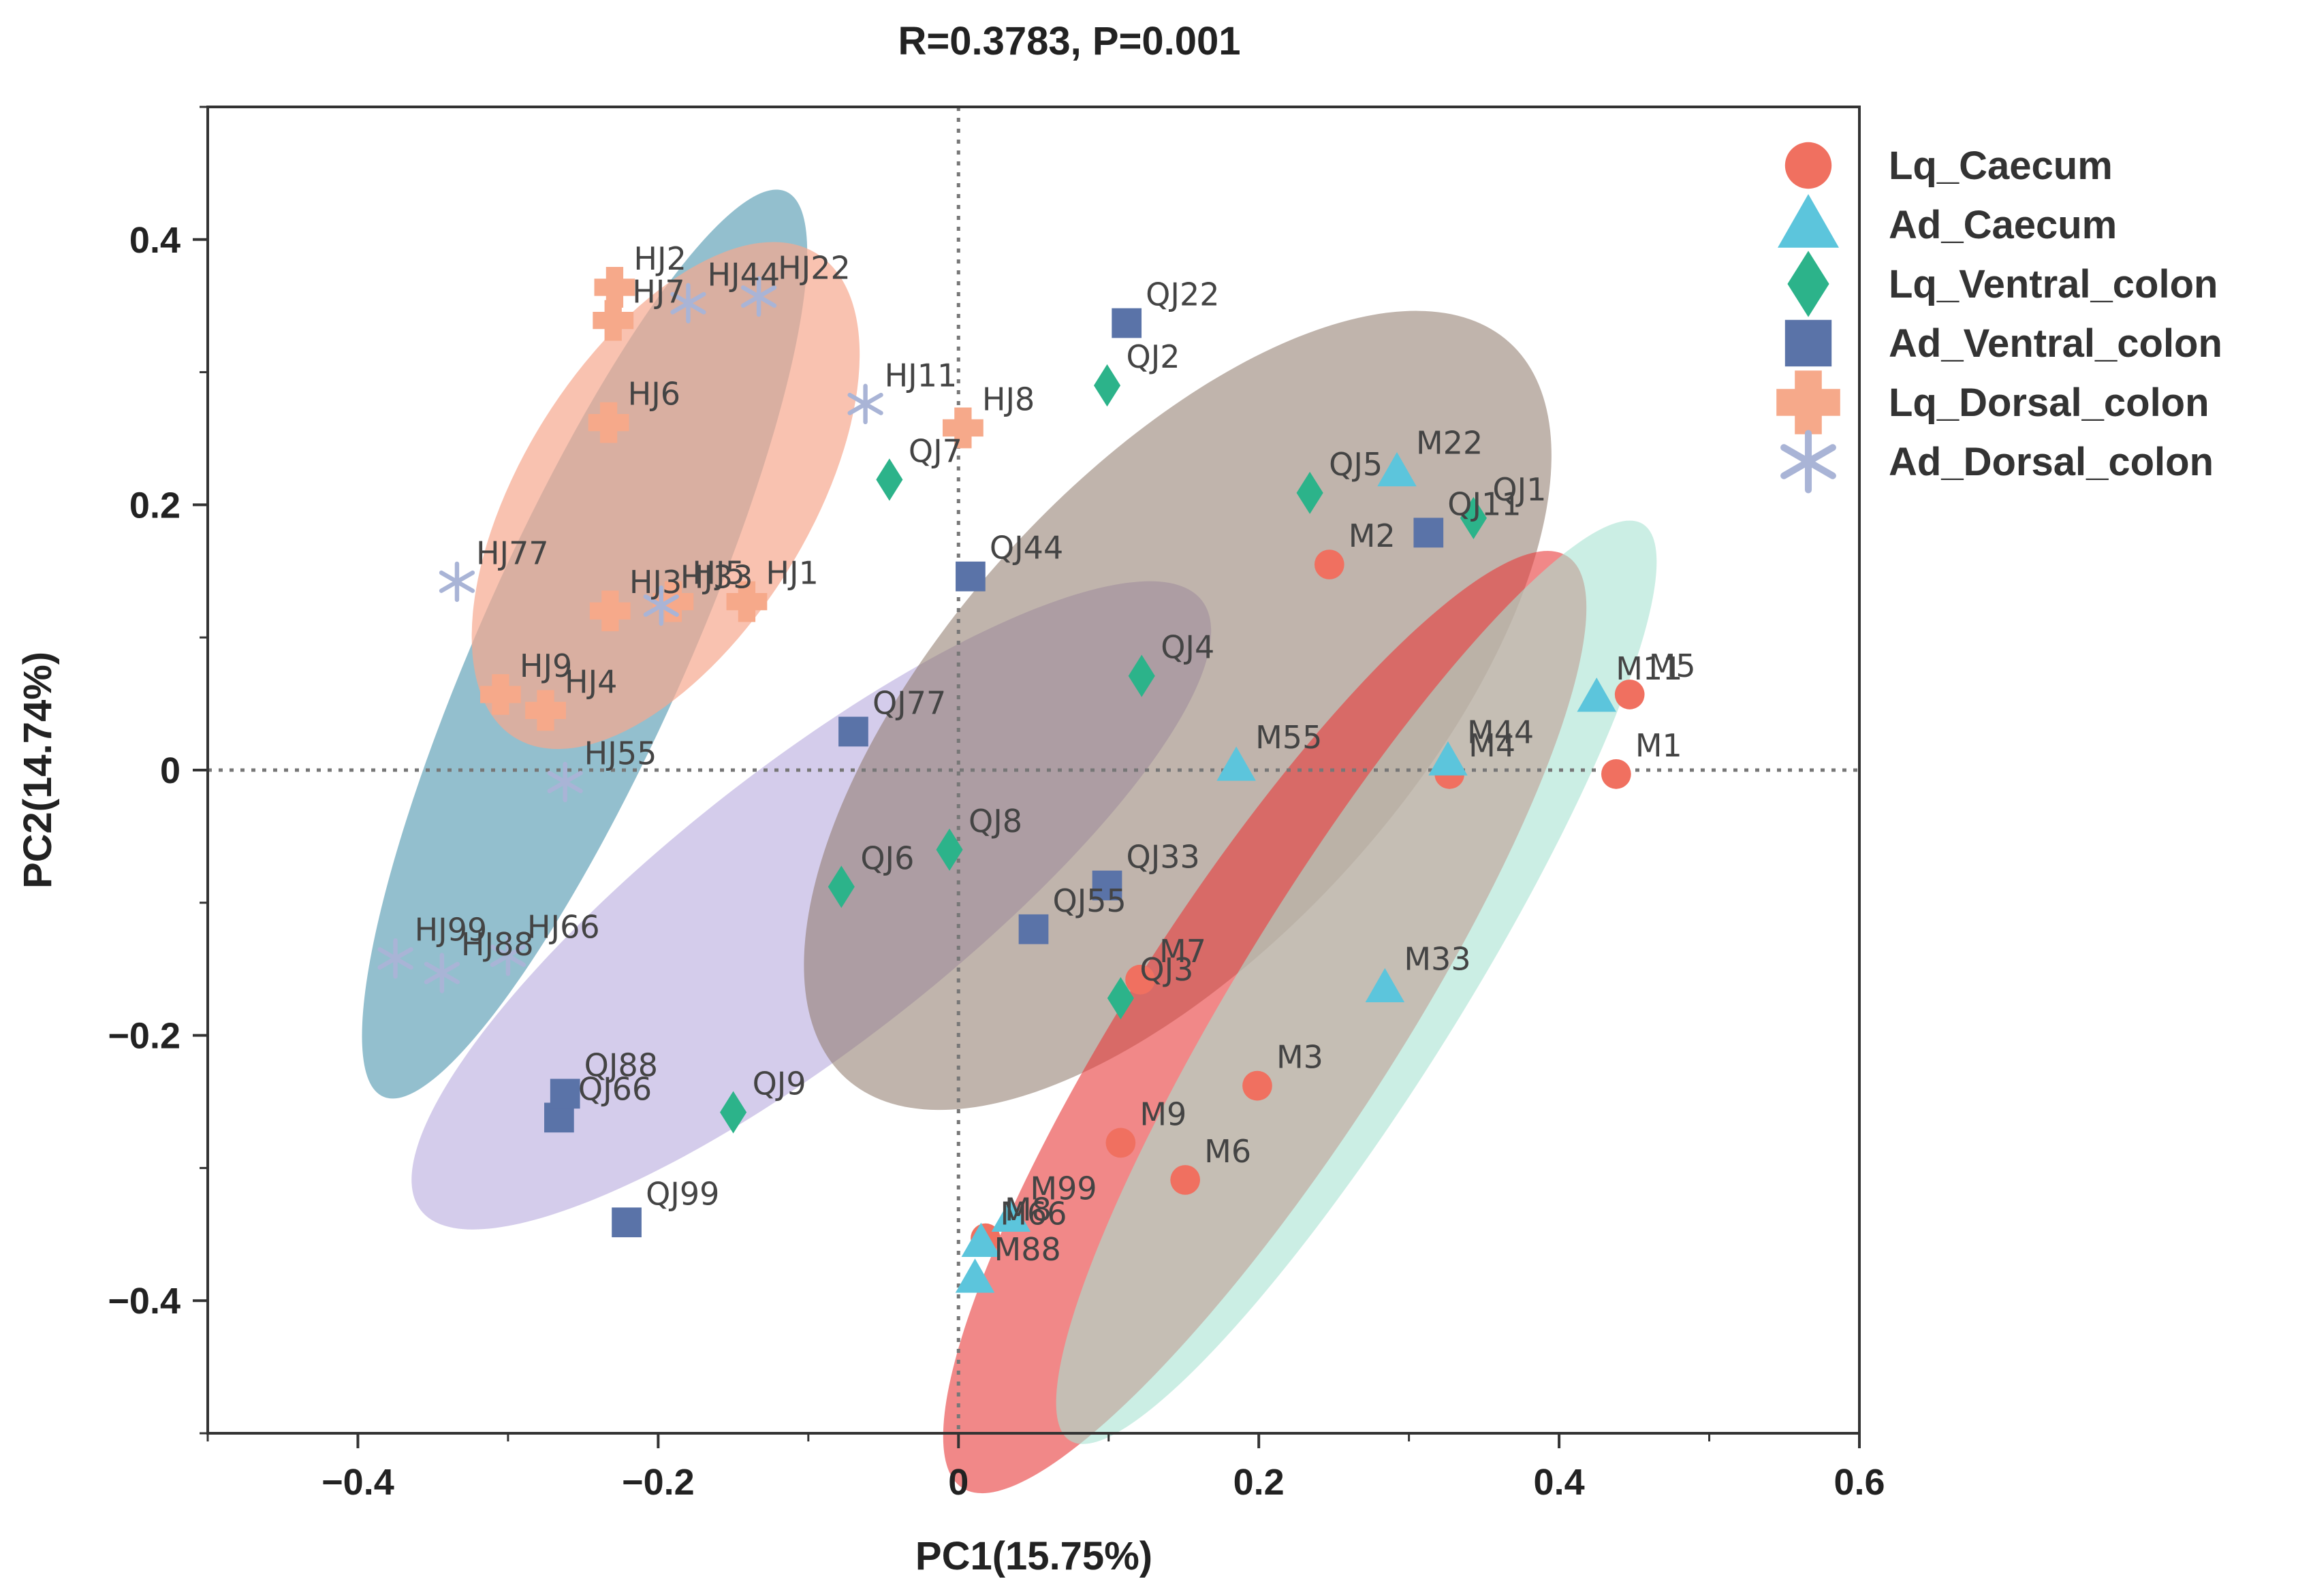  Describe the element at coordinates (665, 496) in the screenshot. I see `ellipse-lq-dorsal-colon` at that location.